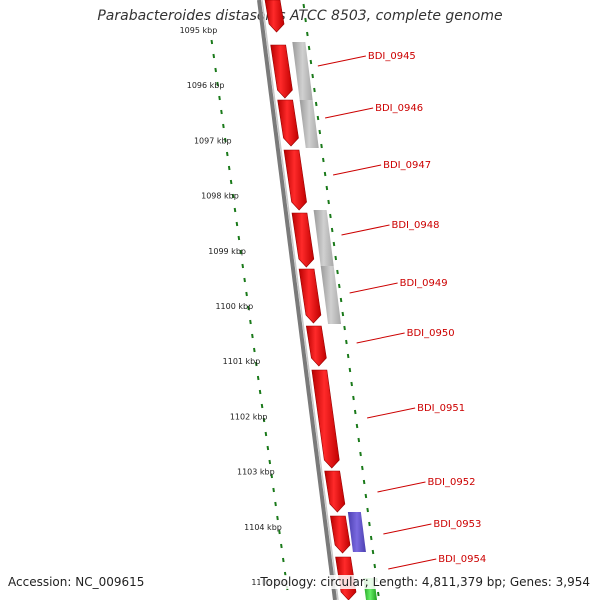 This screenshot has width=600, height=600. I want to click on genome-backbone-shadow, so click(300, 300).